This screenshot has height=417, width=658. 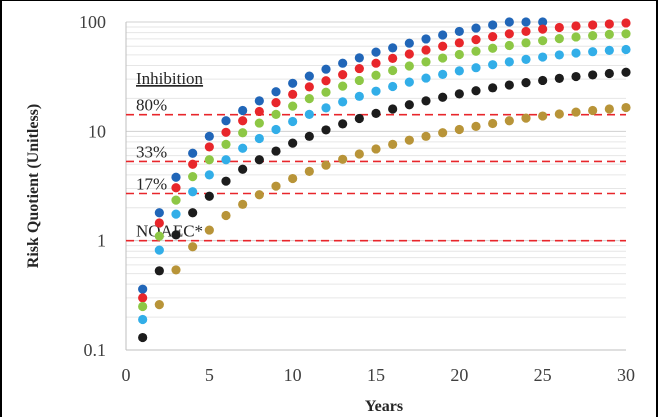 I want to click on y-tick-label: 0.1, so click(x=95, y=350).